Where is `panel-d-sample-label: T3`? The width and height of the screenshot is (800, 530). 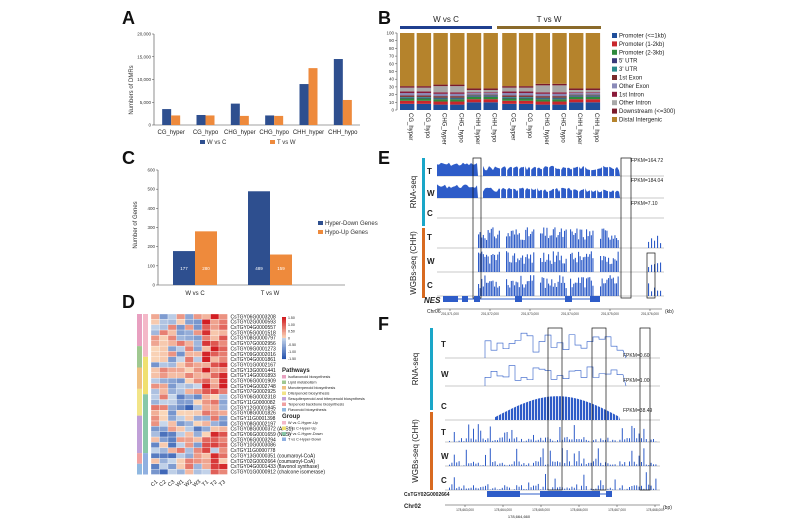
panel-d-sample-label: T3 is located at coordinates (222, 483).